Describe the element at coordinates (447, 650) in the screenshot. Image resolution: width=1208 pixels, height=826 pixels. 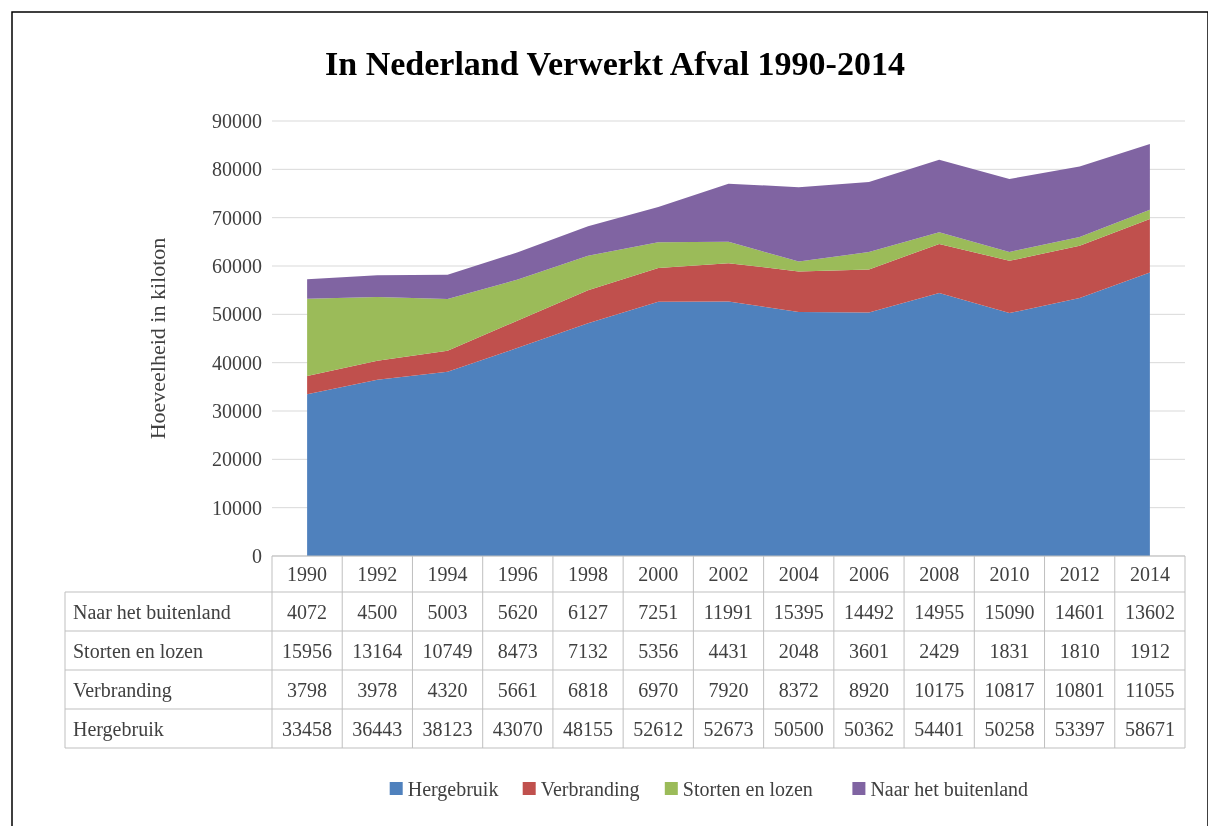
I see `data-label: 10749` at that location.